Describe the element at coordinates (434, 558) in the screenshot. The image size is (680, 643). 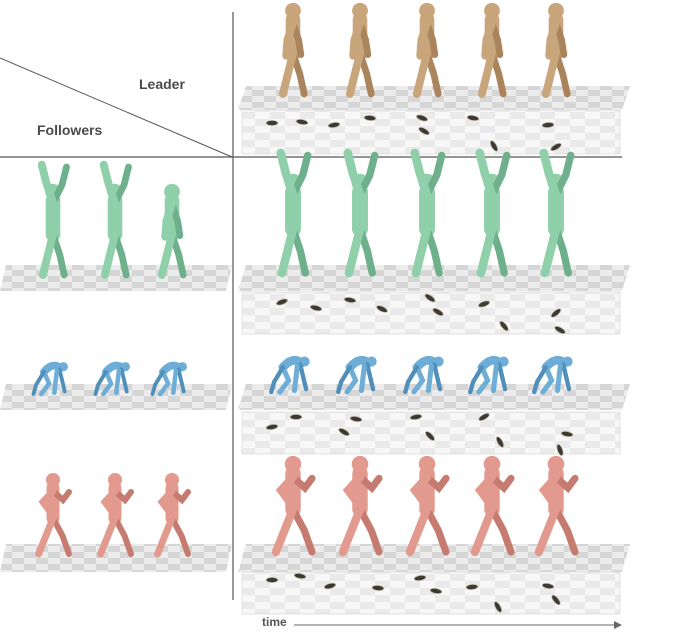
I see `right-floor-follower-pink` at that location.